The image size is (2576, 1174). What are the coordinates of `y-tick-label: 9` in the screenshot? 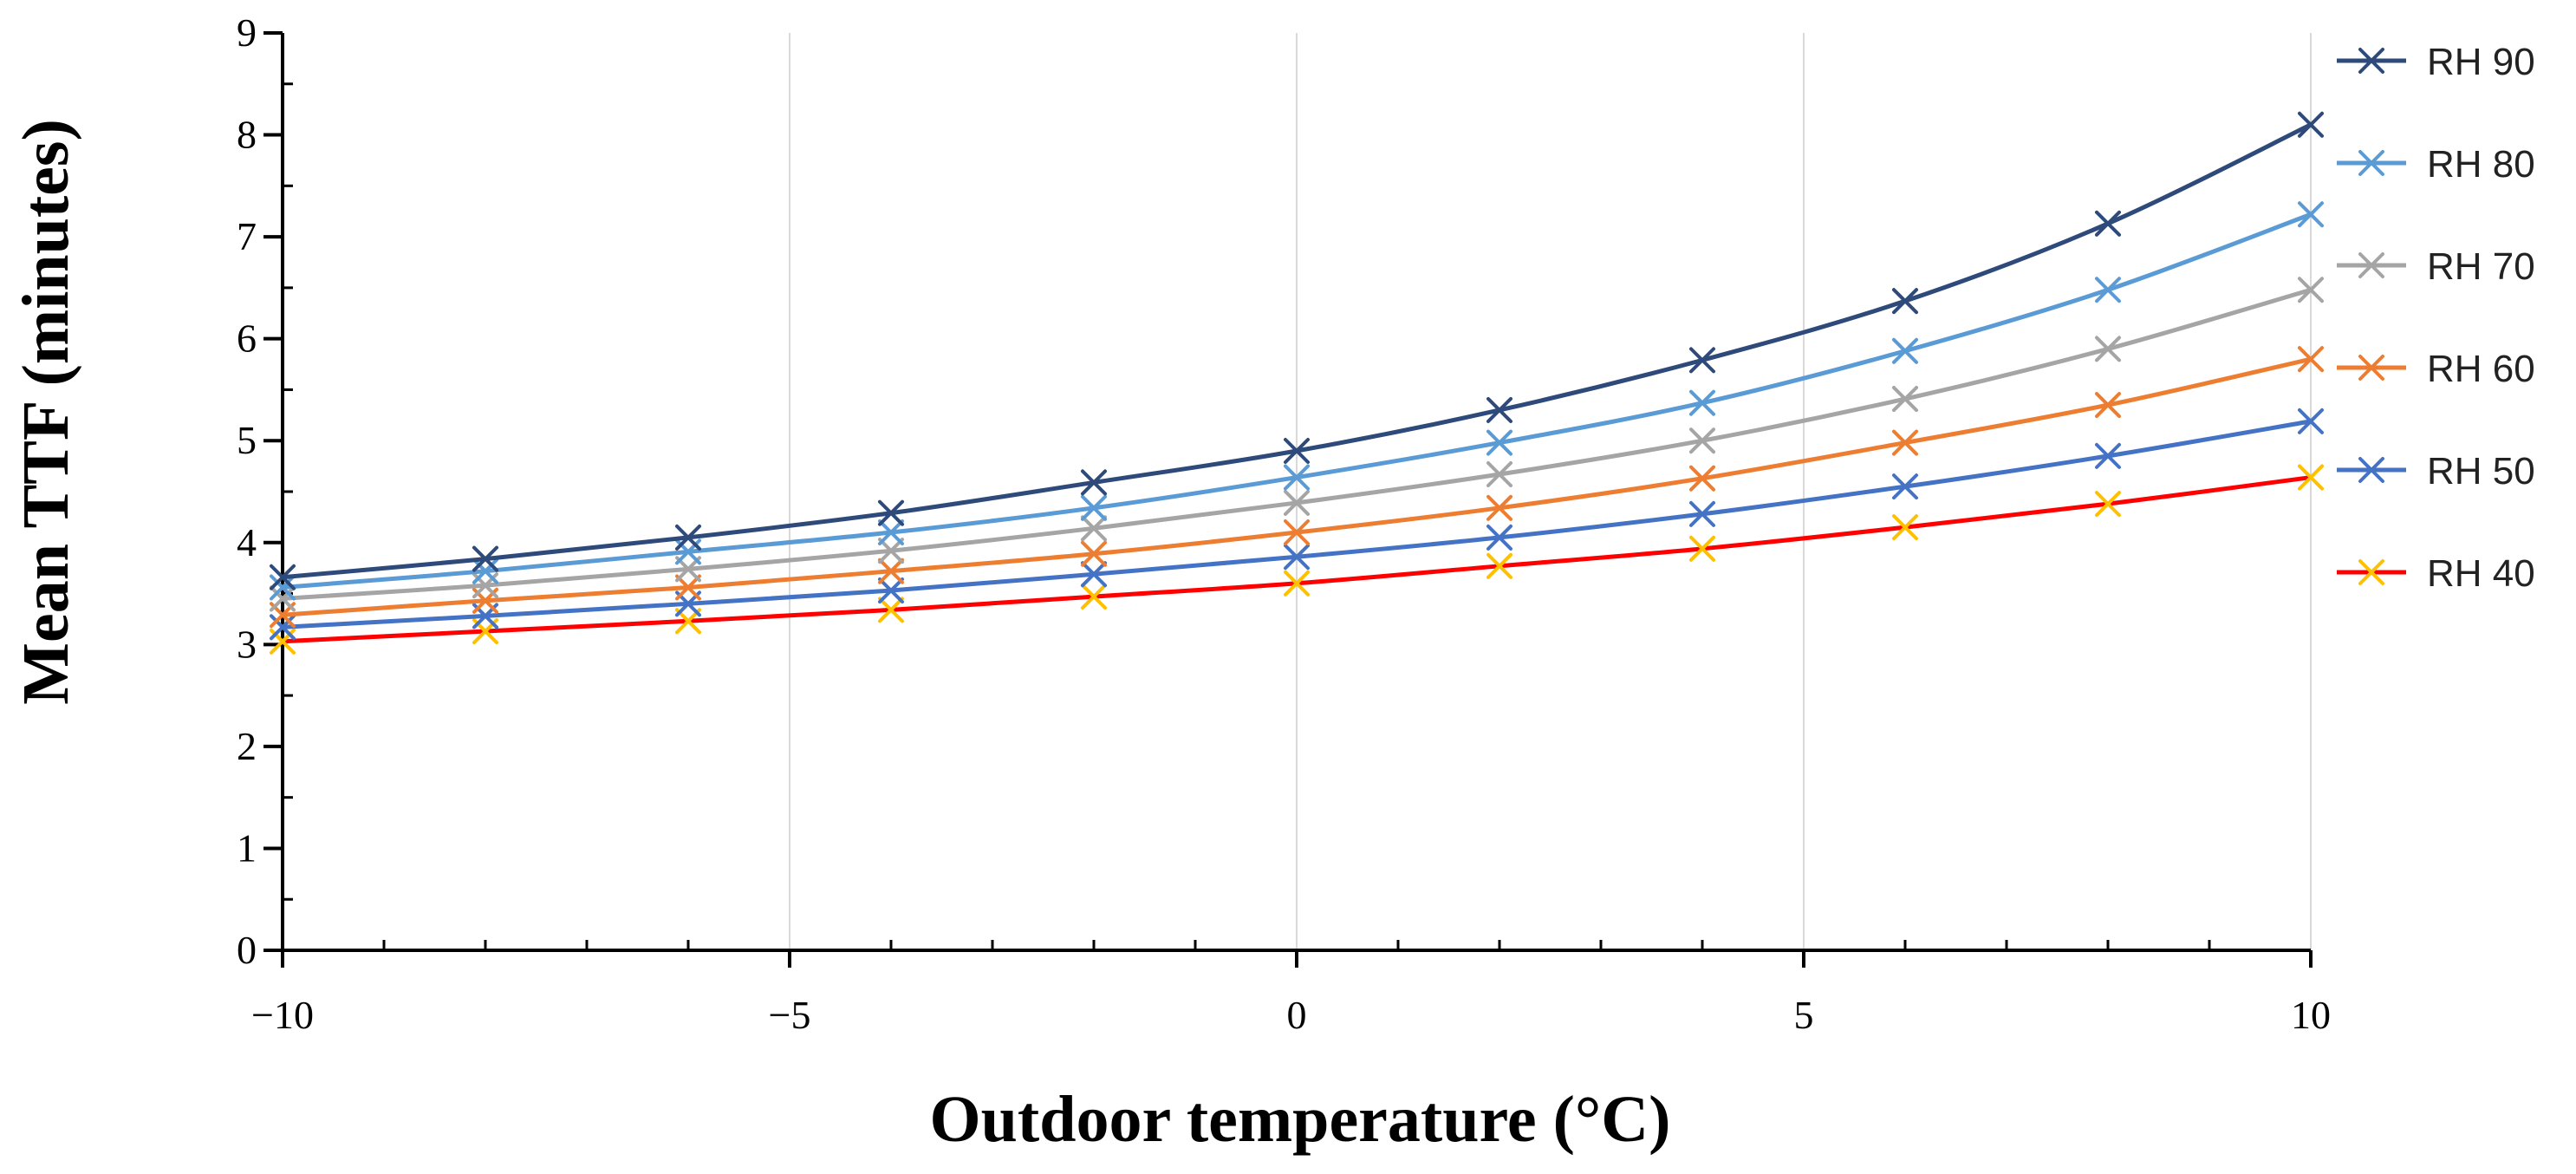 It's located at (247, 32).